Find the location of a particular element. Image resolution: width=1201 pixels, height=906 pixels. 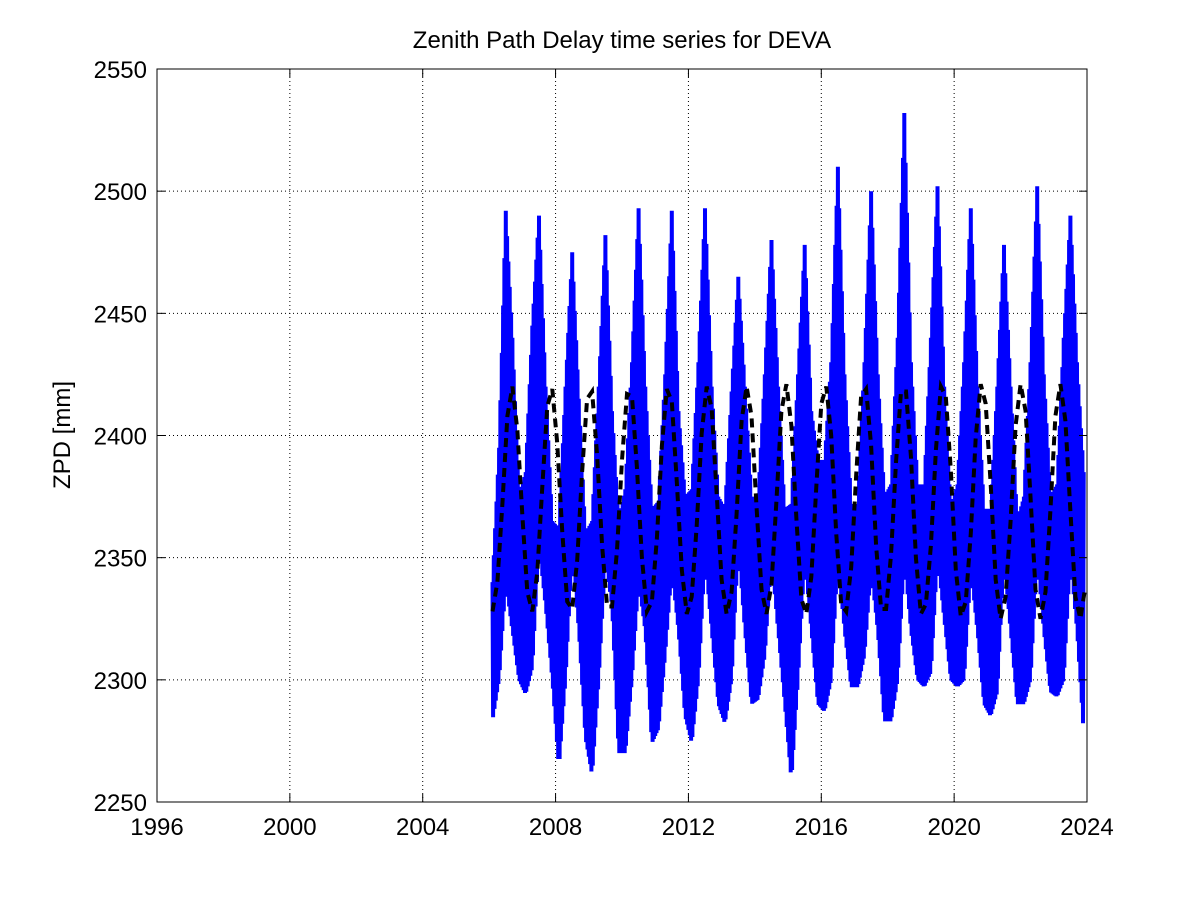

x-tick-label: 2012 is located at coordinates (688, 827).